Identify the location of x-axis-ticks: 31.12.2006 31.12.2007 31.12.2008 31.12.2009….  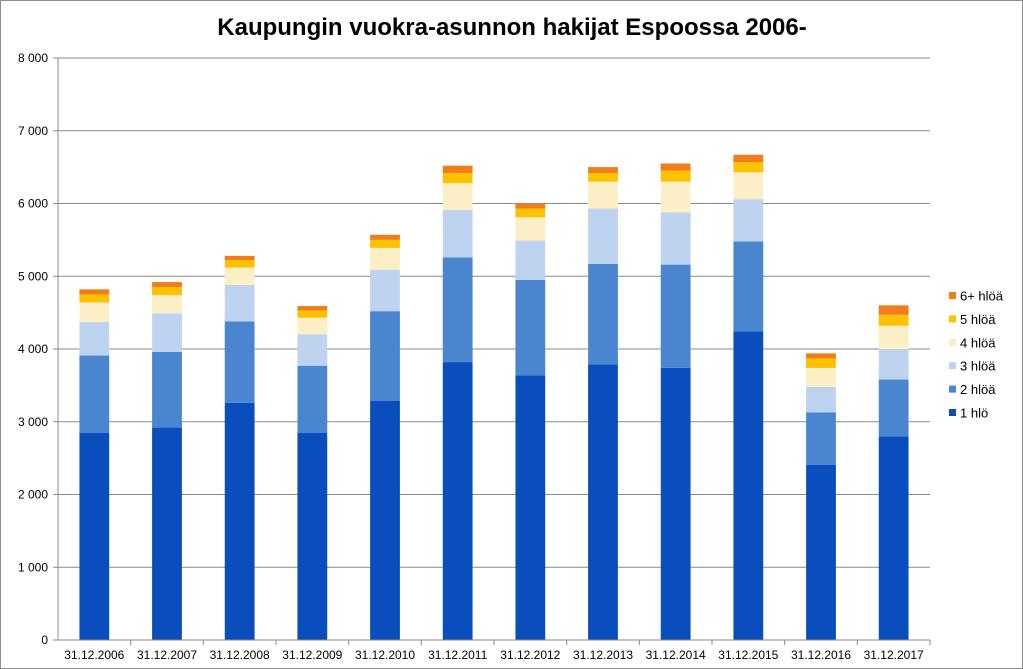
(497, 651).